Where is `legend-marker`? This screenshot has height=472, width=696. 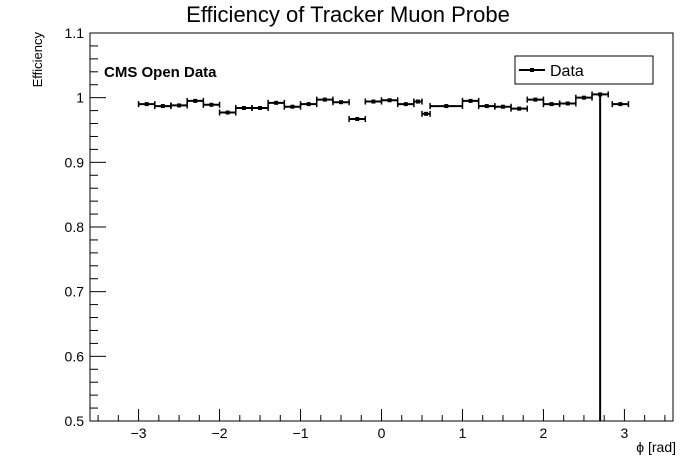
legend-marker is located at coordinates (532, 70).